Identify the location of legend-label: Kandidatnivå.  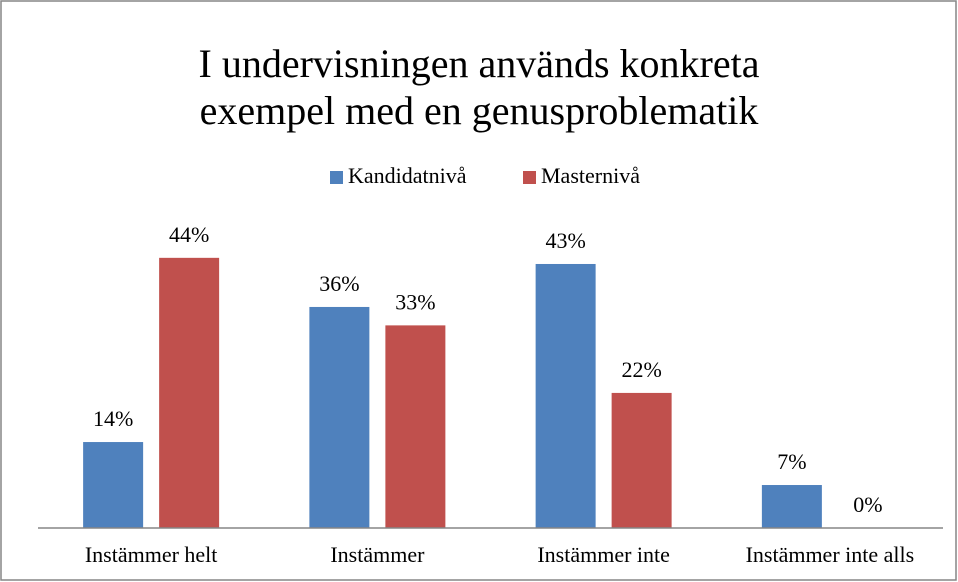
(407, 175).